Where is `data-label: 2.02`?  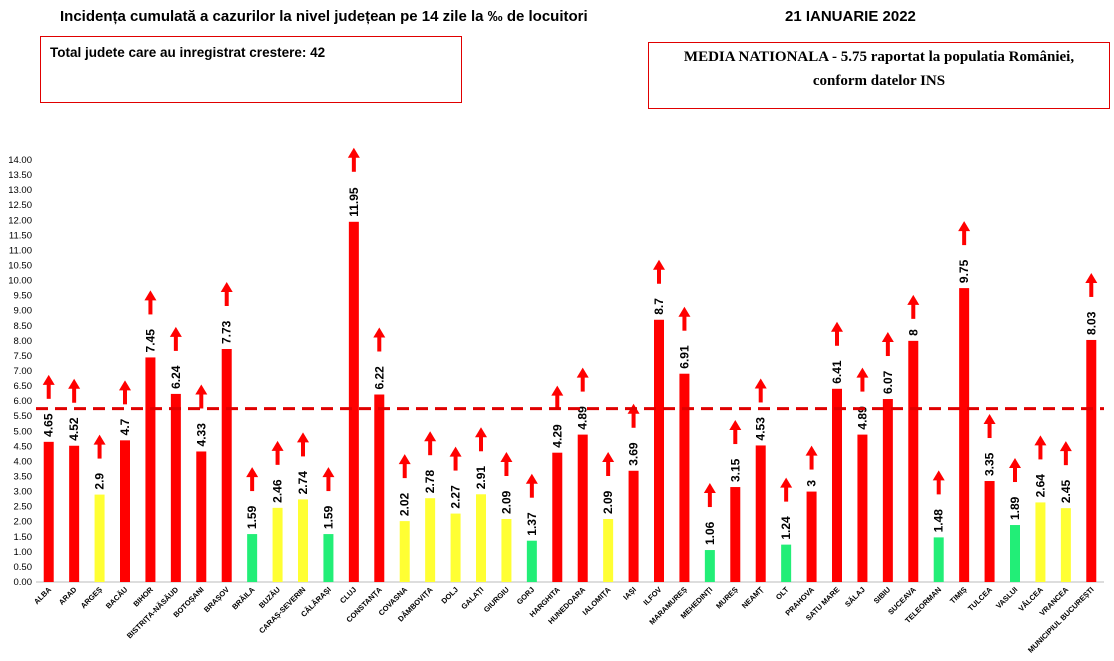
data-label: 2.02 is located at coordinates (405, 504).